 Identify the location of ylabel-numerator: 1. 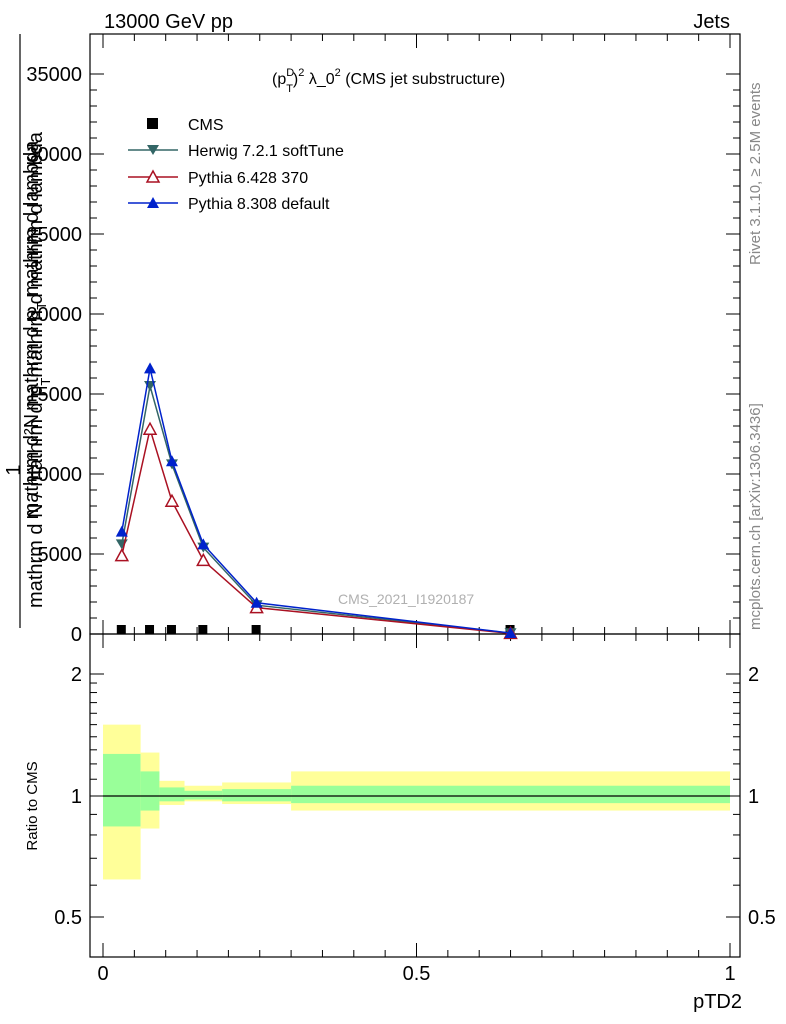
(14, 469).